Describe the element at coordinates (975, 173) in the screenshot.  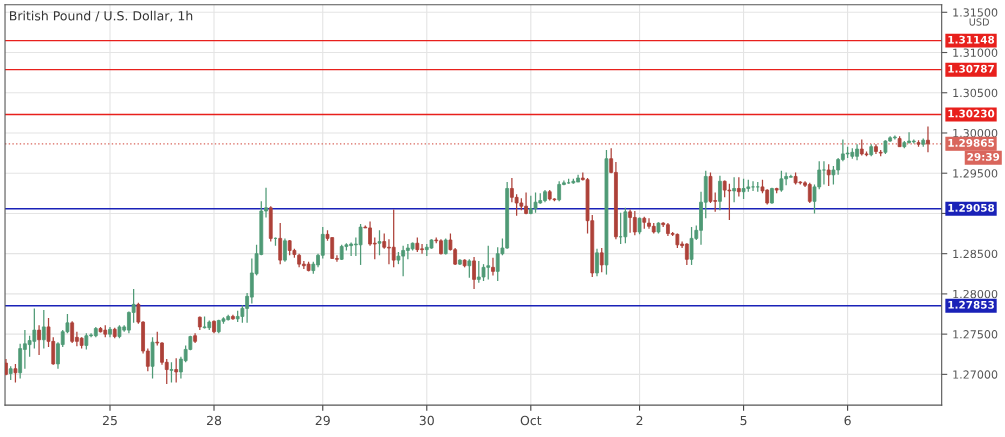
I see `y-tick-label: 1.29500` at that location.